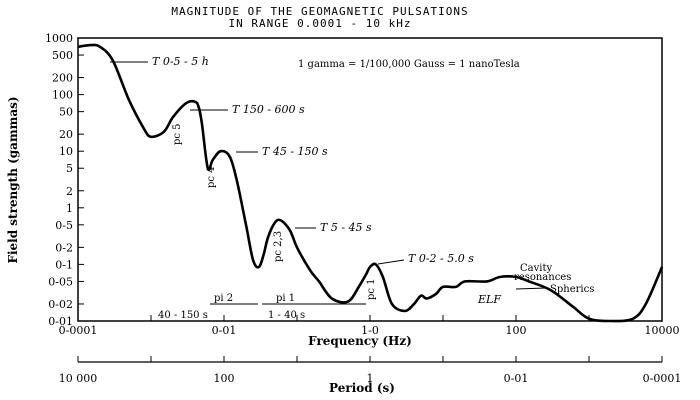 The image size is (700, 400). What do you see at coordinates (60, 281) in the screenshot?
I see `y-tick-label: 0-05` at bounding box center [60, 281].